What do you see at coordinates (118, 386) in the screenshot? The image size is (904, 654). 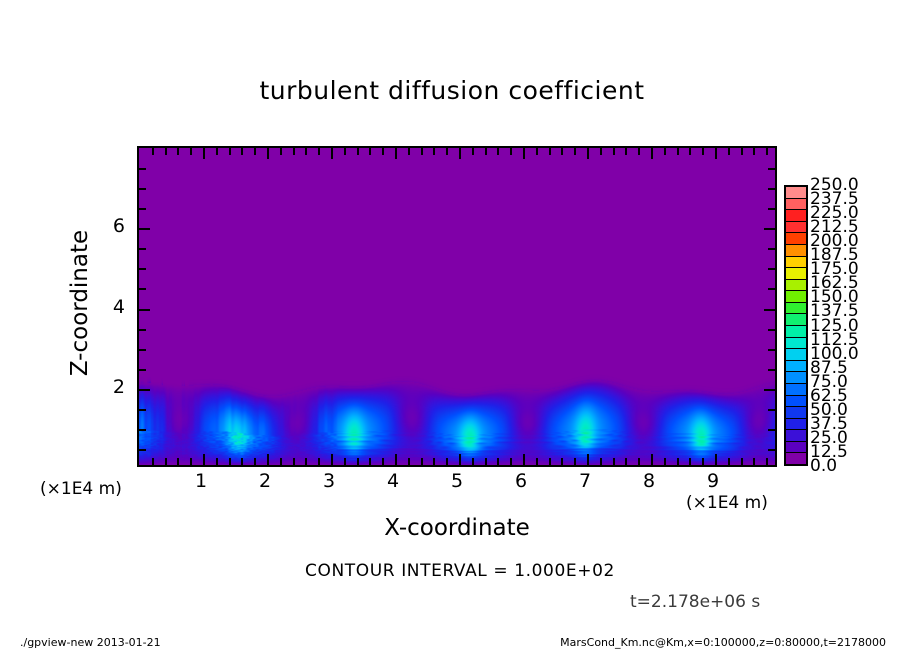 I see `y-tick-label: 2` at bounding box center [118, 386].